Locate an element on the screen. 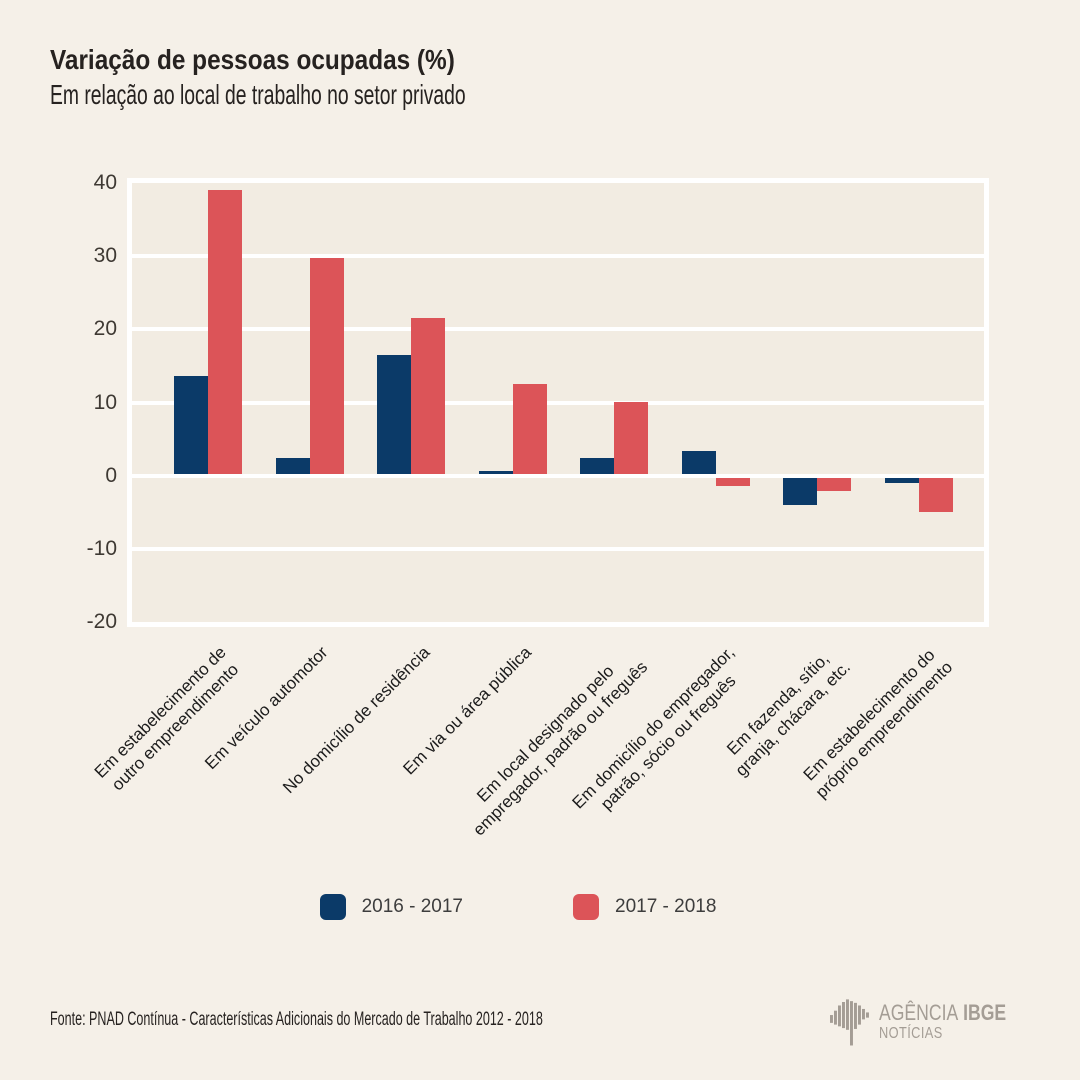  bar-series1-cat0 is located at coordinates (225, 332).